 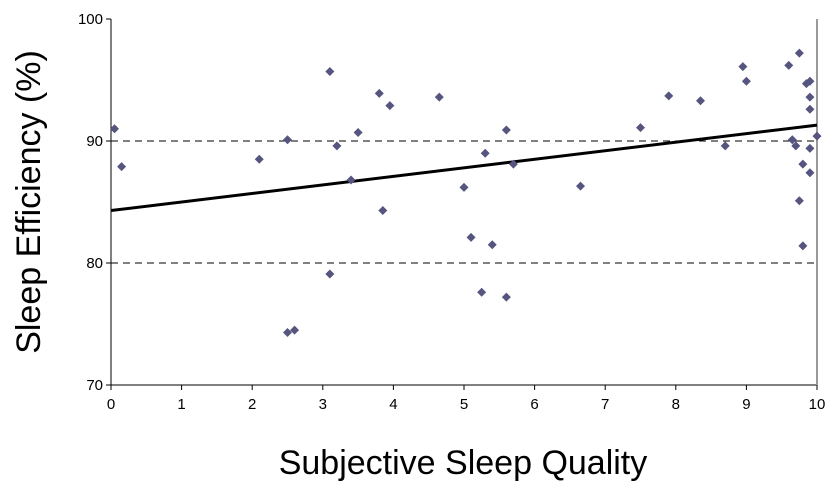 What do you see at coordinates (323, 404) in the screenshot?
I see `x-tick-label-3: 3` at bounding box center [323, 404].